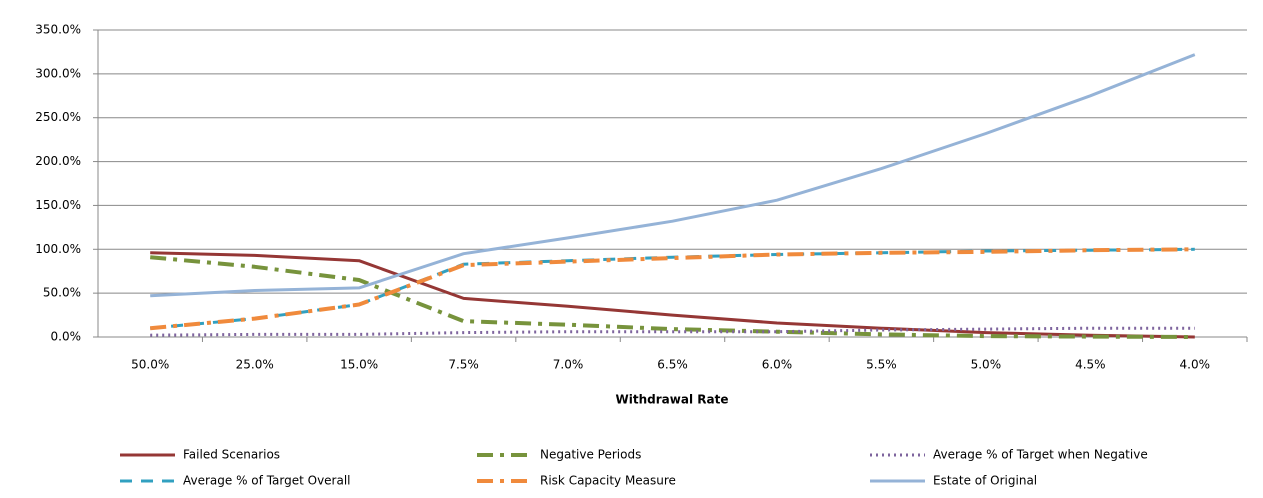 The width and height of the screenshot is (1263, 498). I want to click on x-tick-label: 5.5%, so click(881, 365).